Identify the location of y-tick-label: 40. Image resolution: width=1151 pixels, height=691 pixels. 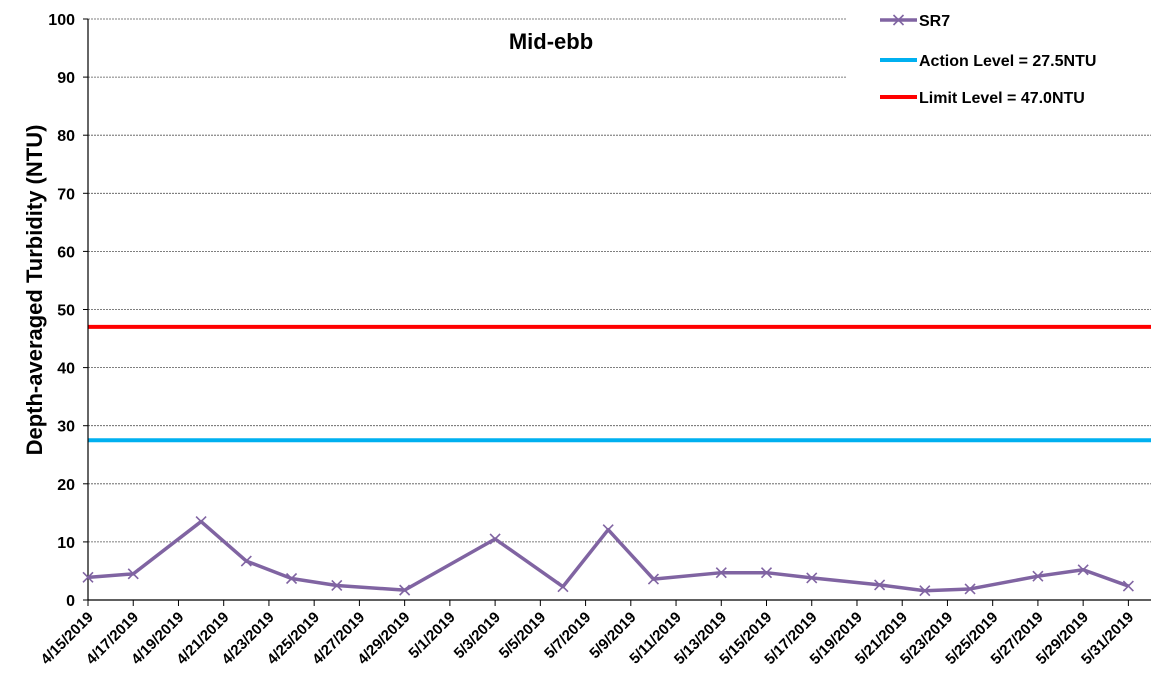
(66, 369).